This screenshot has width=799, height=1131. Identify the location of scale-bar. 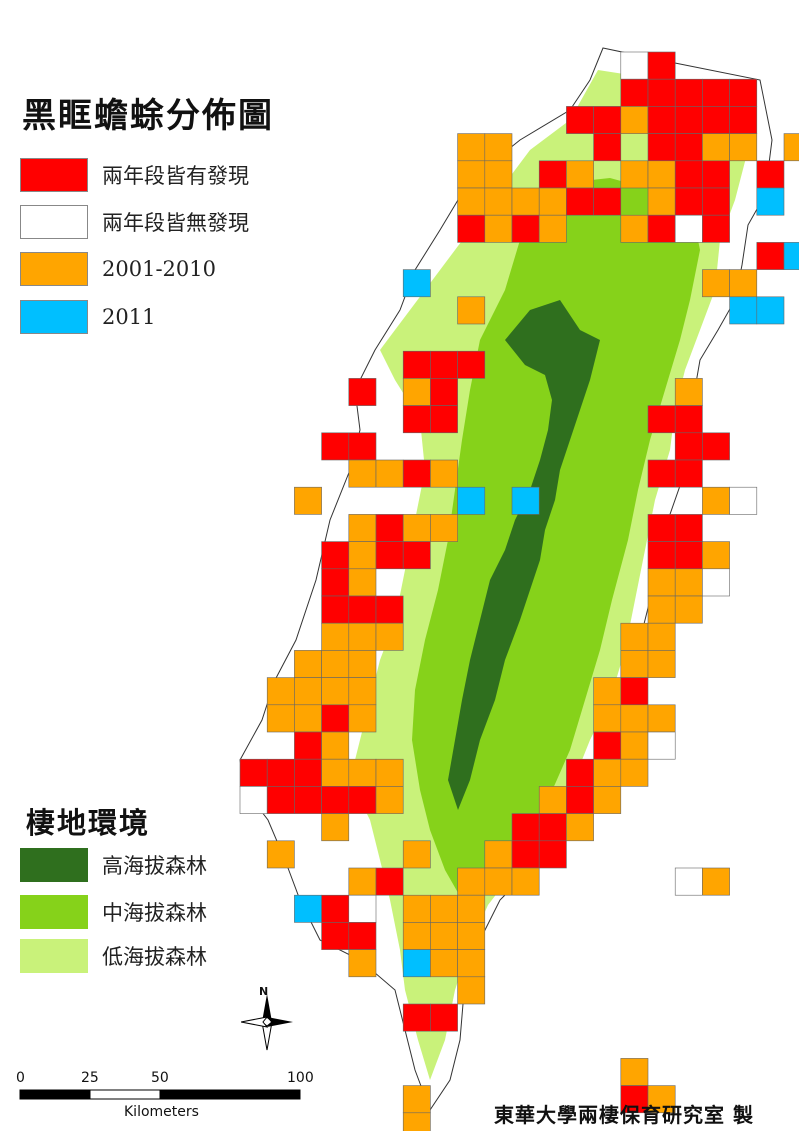
(160, 1094).